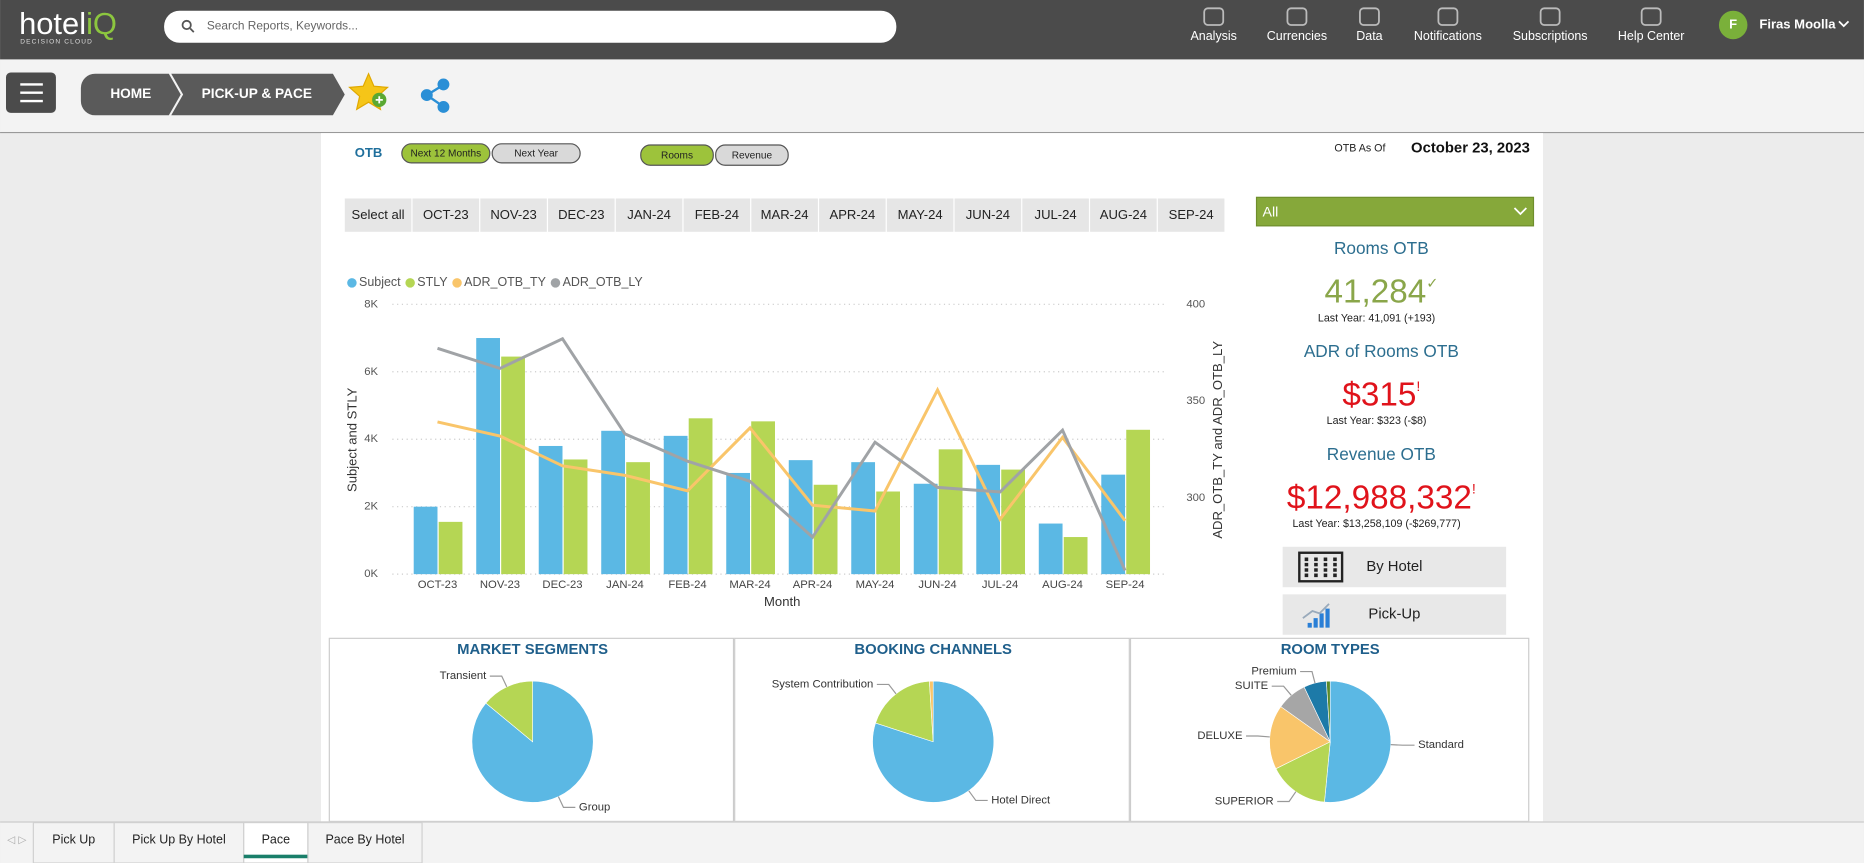 This screenshot has height=863, width=1864. I want to click on legend-marker, so click(352, 283).